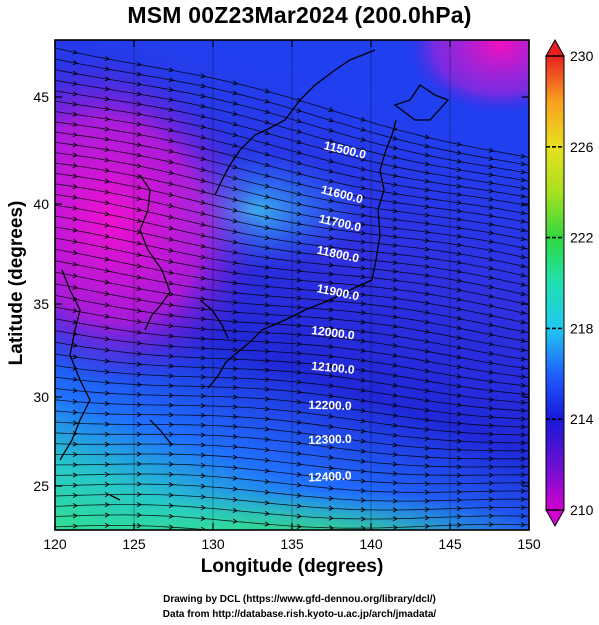 This screenshot has height=625, width=599. I want to click on x-tick-label: 125, so click(134, 544).